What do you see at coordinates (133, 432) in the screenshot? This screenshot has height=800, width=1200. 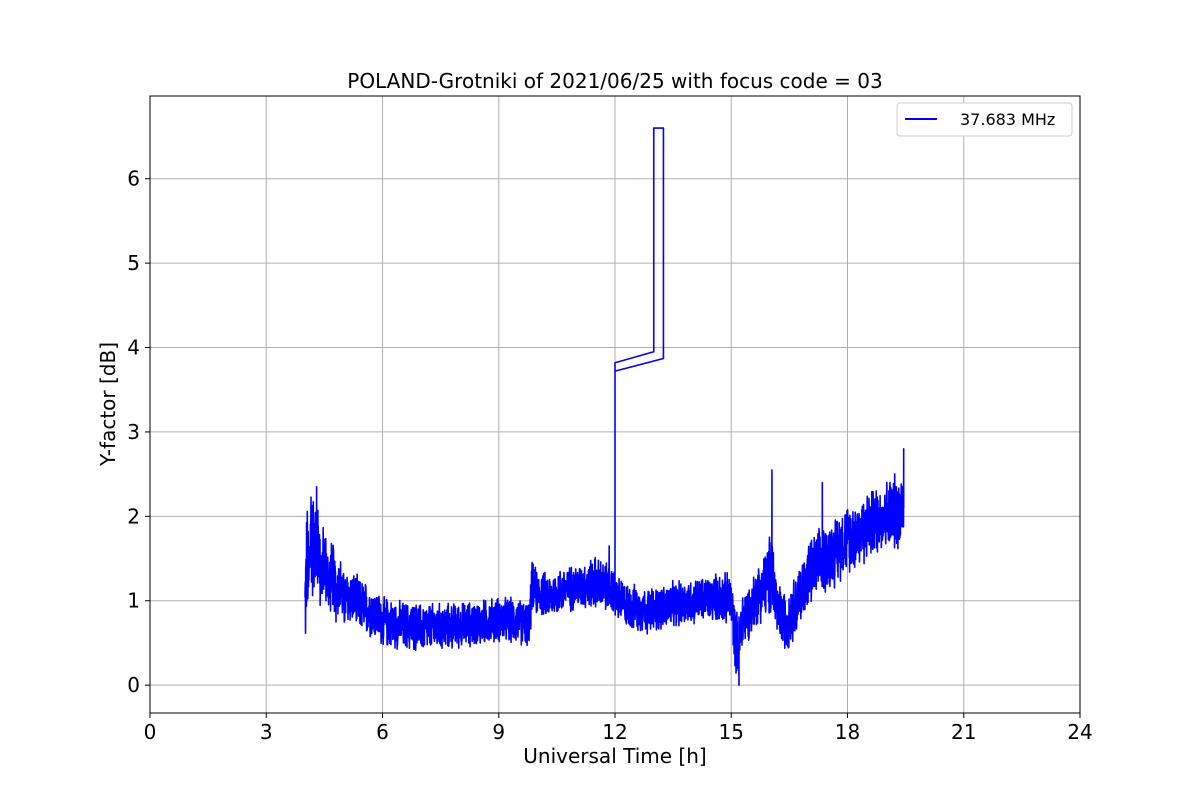 I see `y-tick-label: 3` at bounding box center [133, 432].